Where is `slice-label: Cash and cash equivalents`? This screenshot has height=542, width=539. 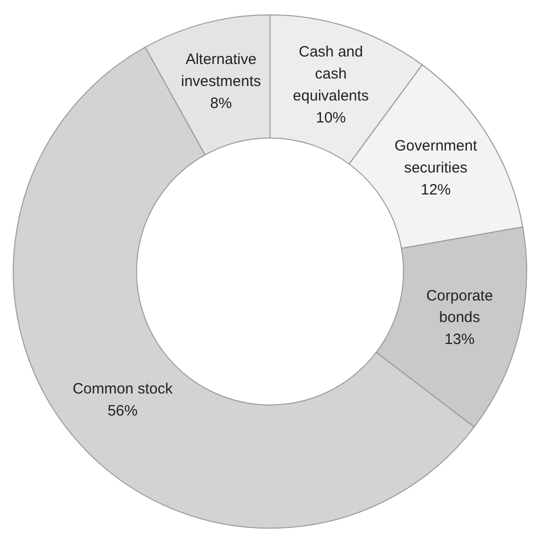
slice-label: Cash and cash equivalents is located at coordinates (330, 74).